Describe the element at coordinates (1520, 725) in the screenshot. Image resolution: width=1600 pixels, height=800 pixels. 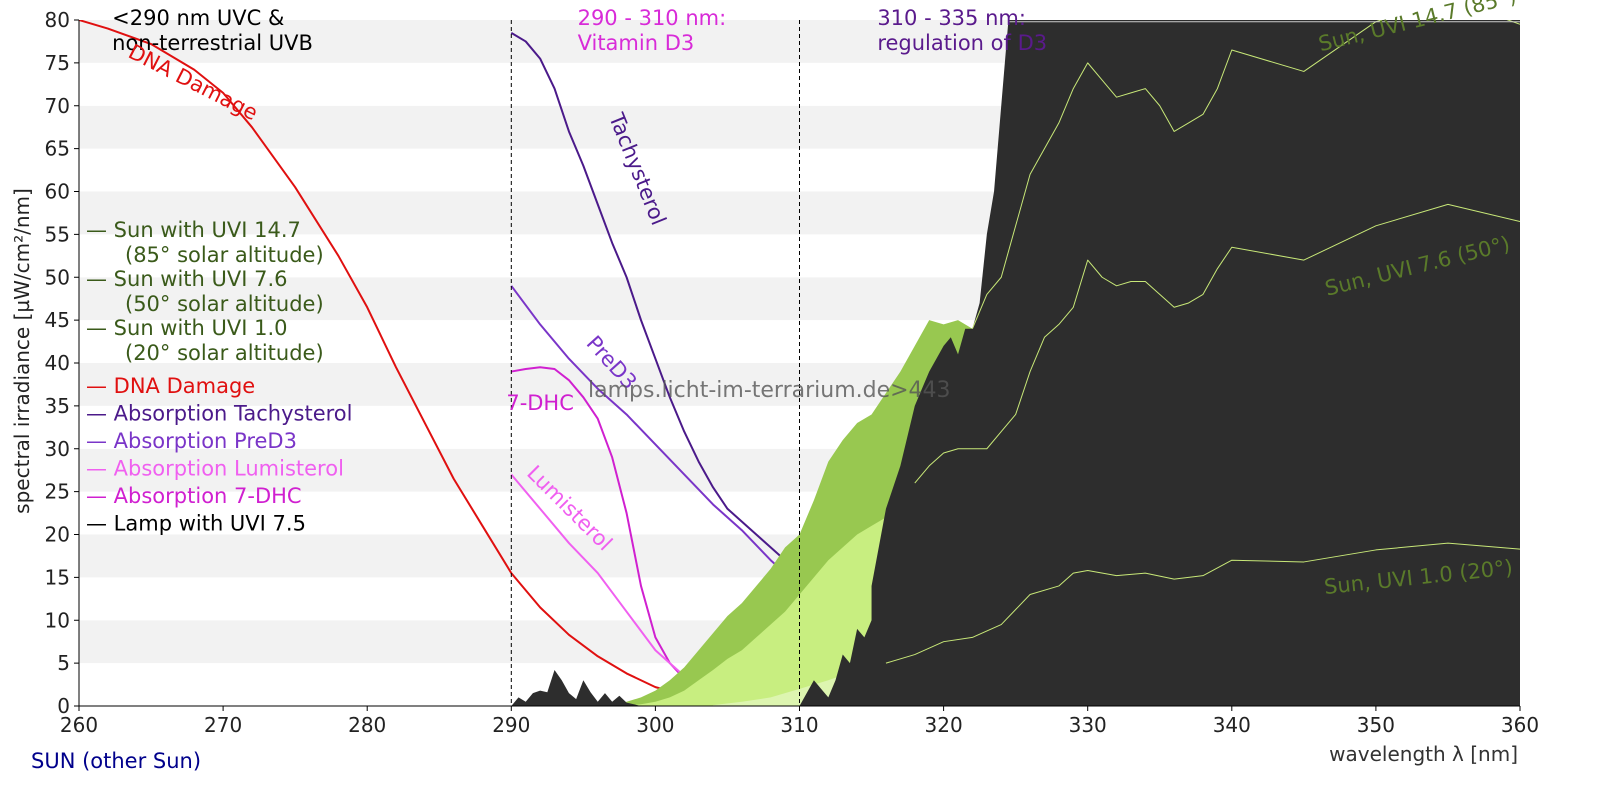
I see `x-tick-label: 360` at that location.